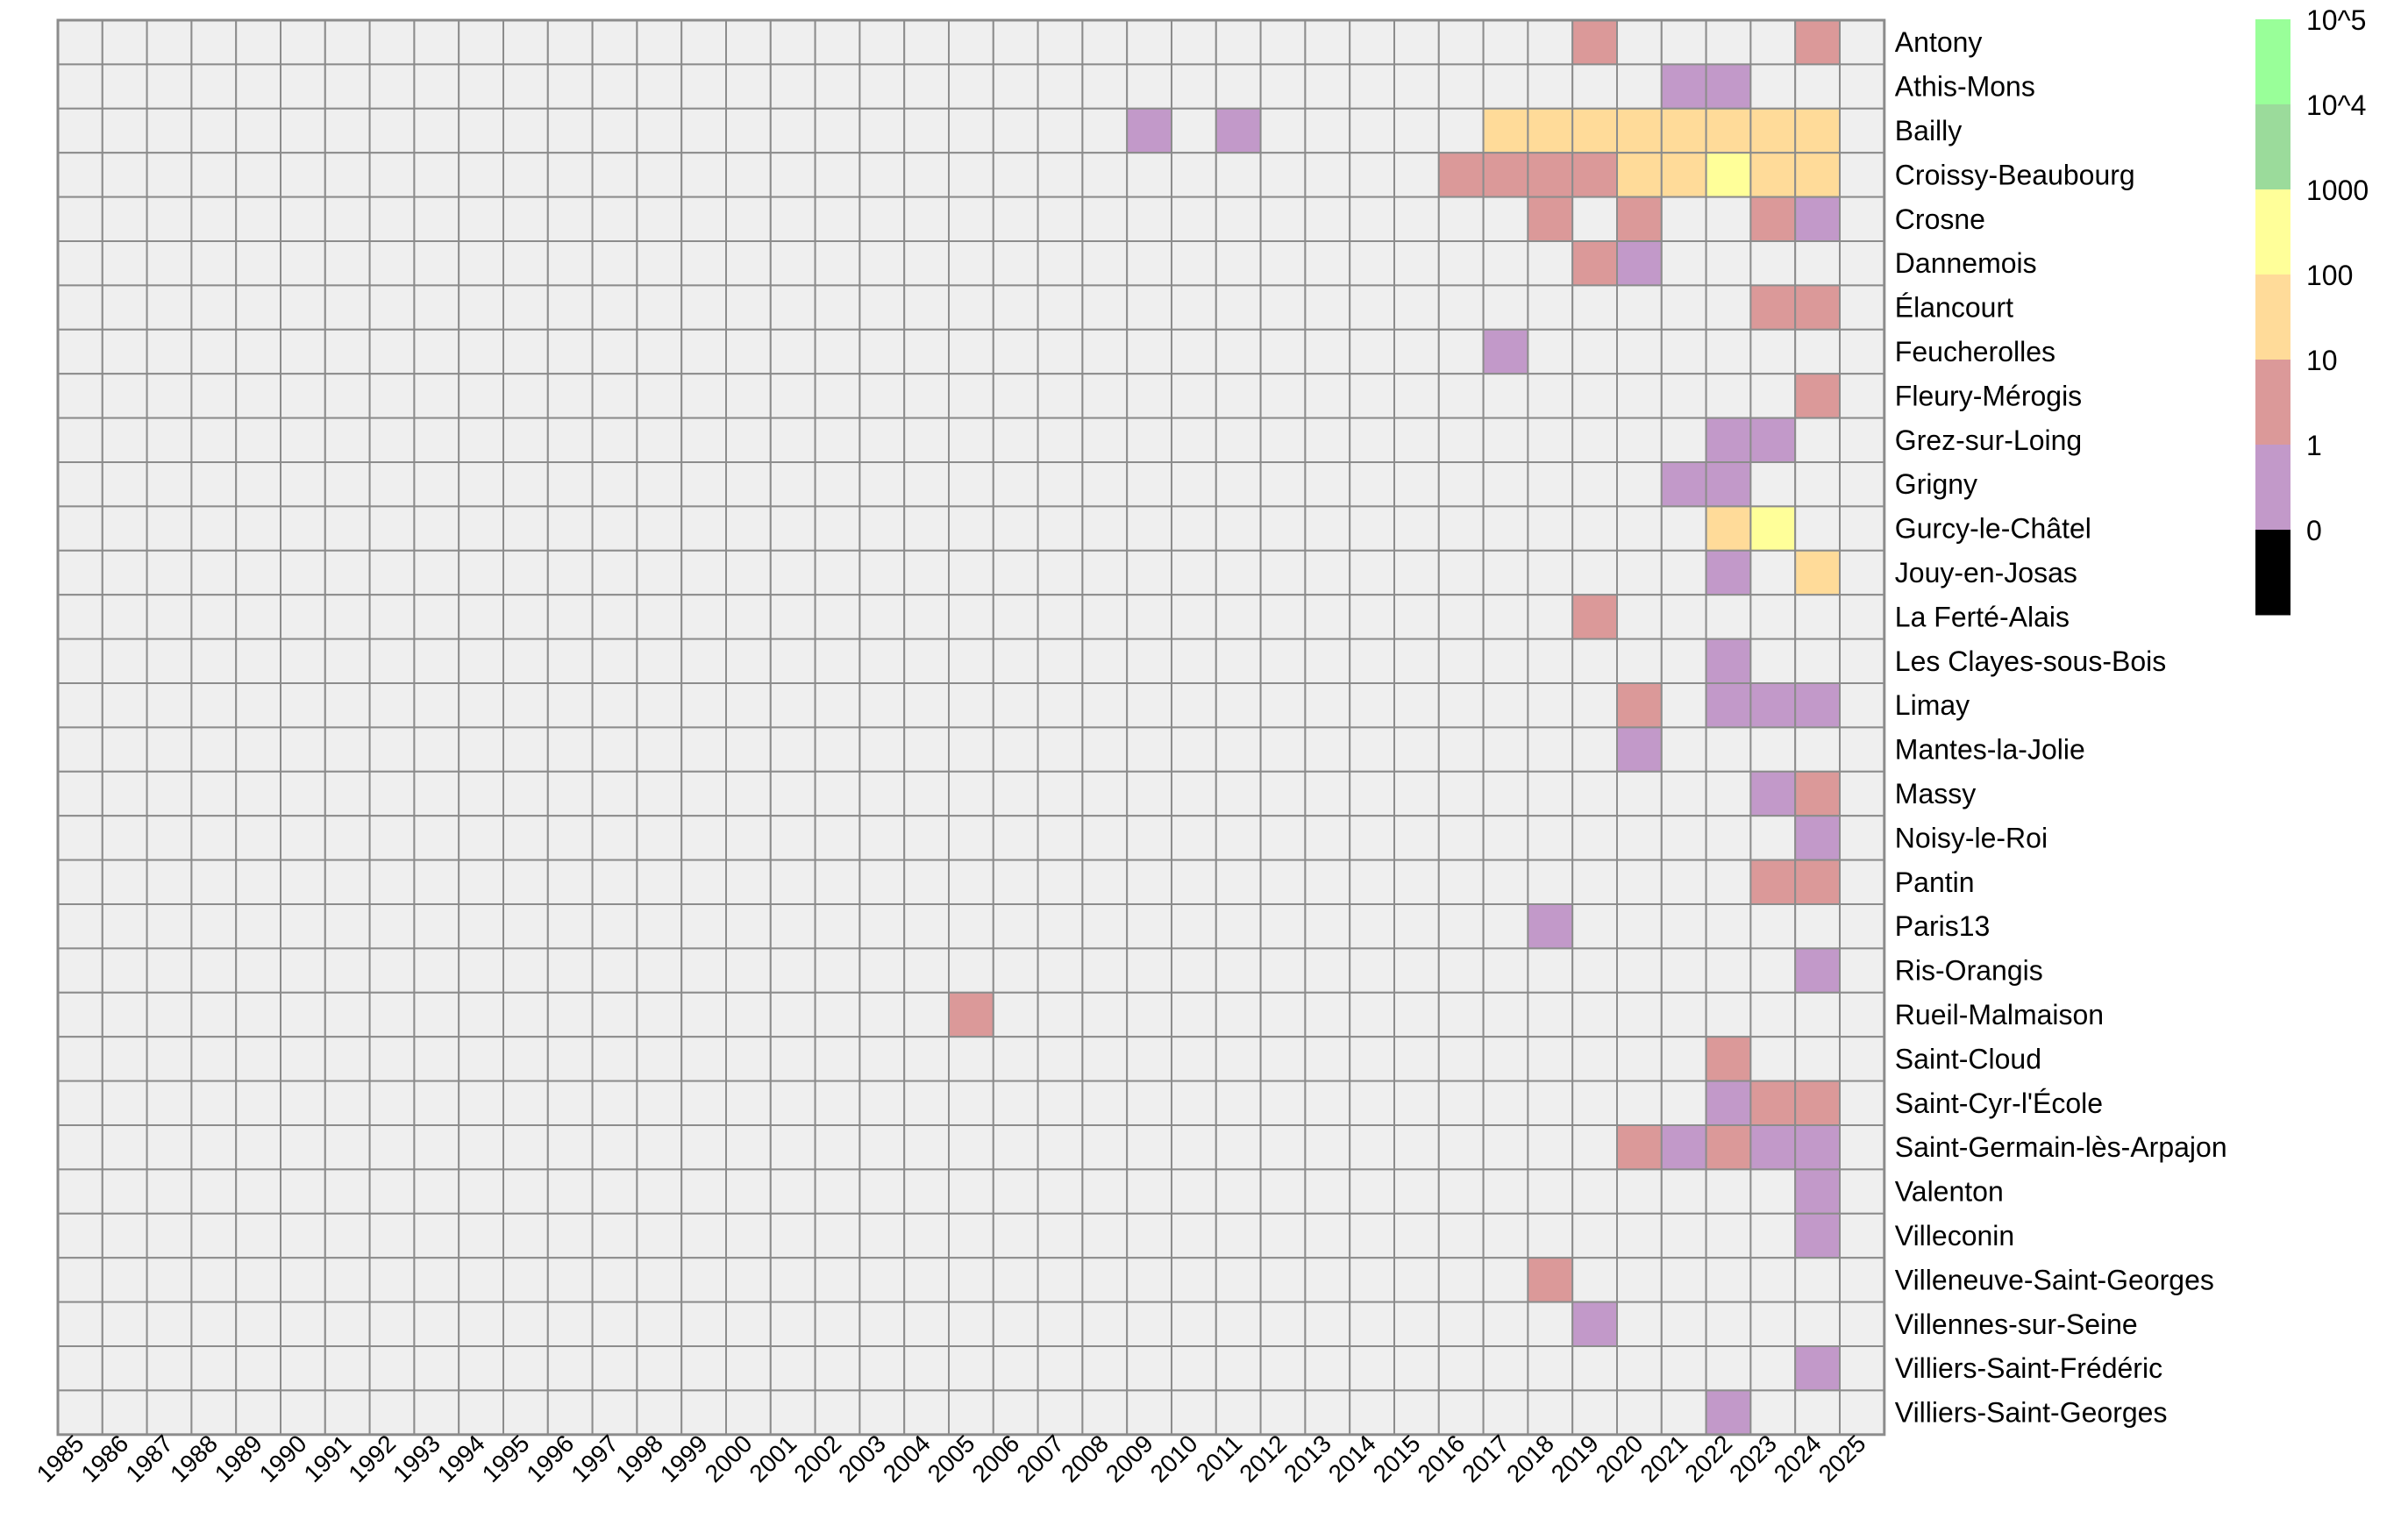 The width and height of the screenshot is (2408, 1526). What do you see at coordinates (1061, 1191) in the screenshot?
I see `heatmap-cell-valenton-2007` at bounding box center [1061, 1191].